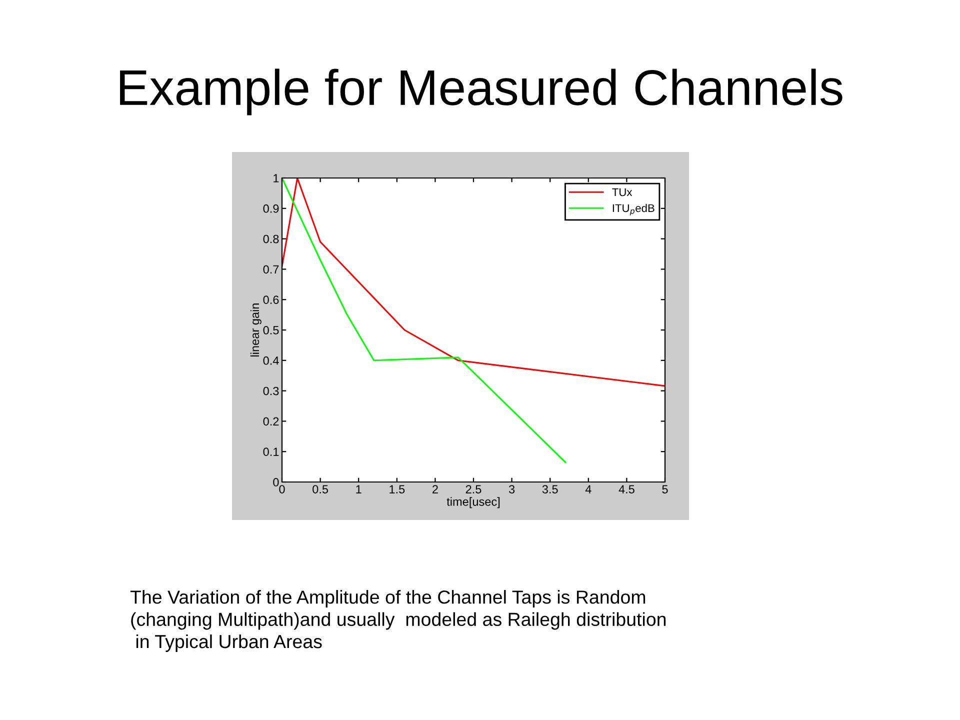  What do you see at coordinates (271, 239) in the screenshot?
I see `y-tick-label: 0.8` at bounding box center [271, 239].